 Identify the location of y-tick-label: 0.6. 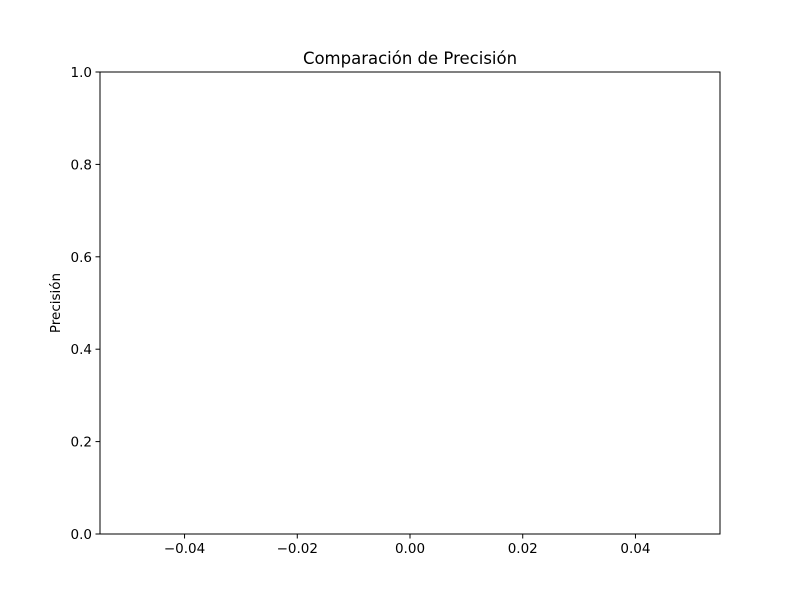
(81, 258).